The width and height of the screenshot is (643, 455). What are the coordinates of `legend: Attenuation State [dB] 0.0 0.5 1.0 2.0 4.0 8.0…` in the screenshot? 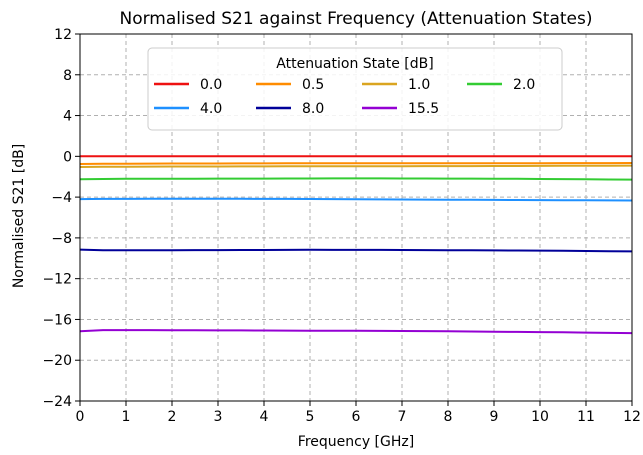 It's located at (355, 89).